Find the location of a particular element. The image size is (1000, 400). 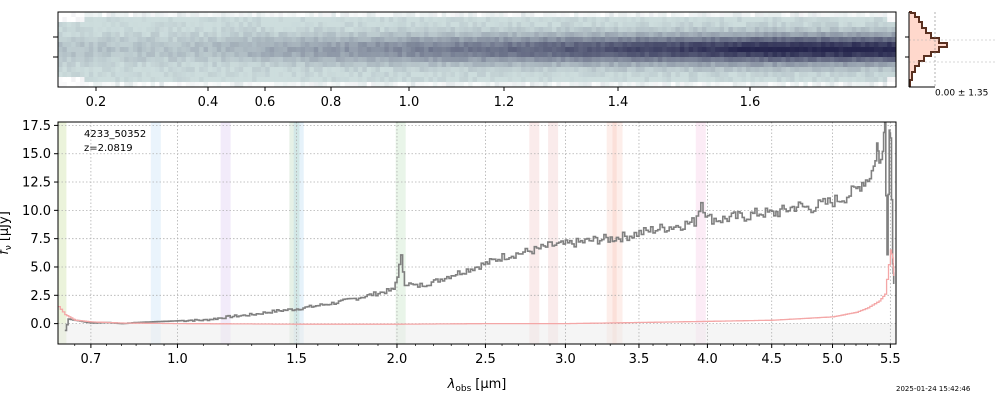

y-axis: 0.02.55.07.510.012.515.017.5 is located at coordinates (40, 225).